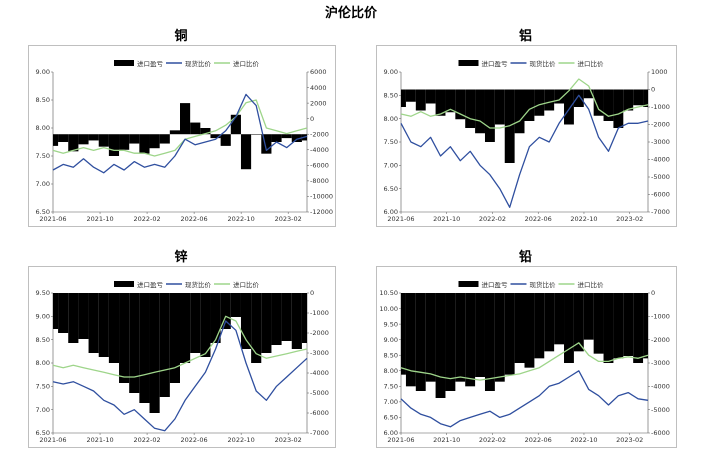 This screenshot has width=702, height=451. I want to click on chart-title-zinc: 锌, so click(181, 257).